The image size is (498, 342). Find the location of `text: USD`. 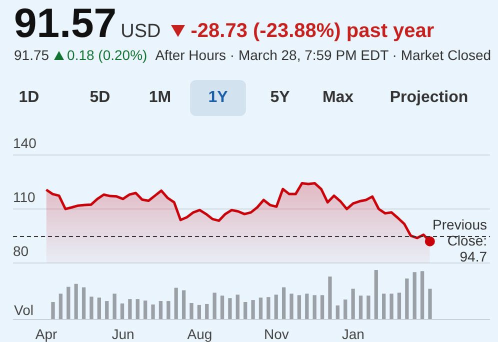

text: USD is located at coordinates (140, 31).